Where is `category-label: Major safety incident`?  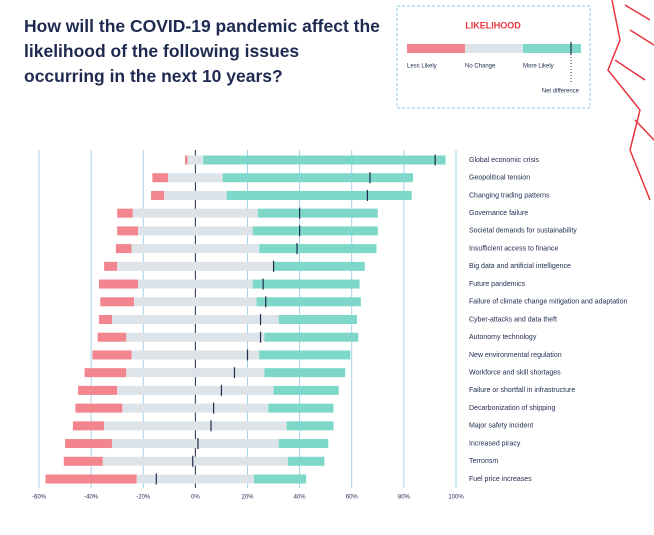 category-label: Major safety incident is located at coordinates (501, 426).